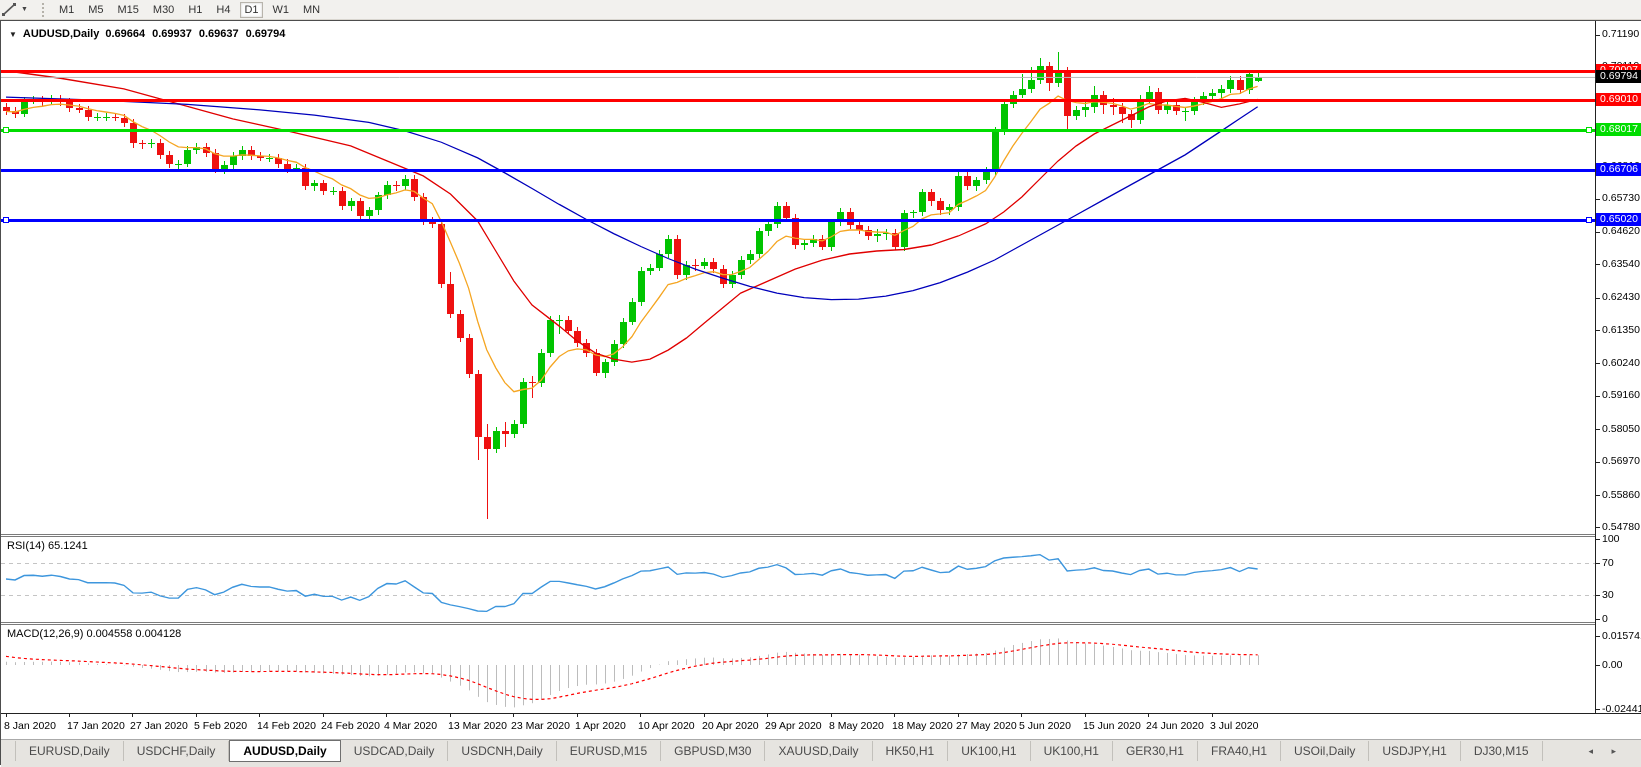 The height and width of the screenshot is (767, 1641). I want to click on low-value: 0.69637, so click(218, 34).